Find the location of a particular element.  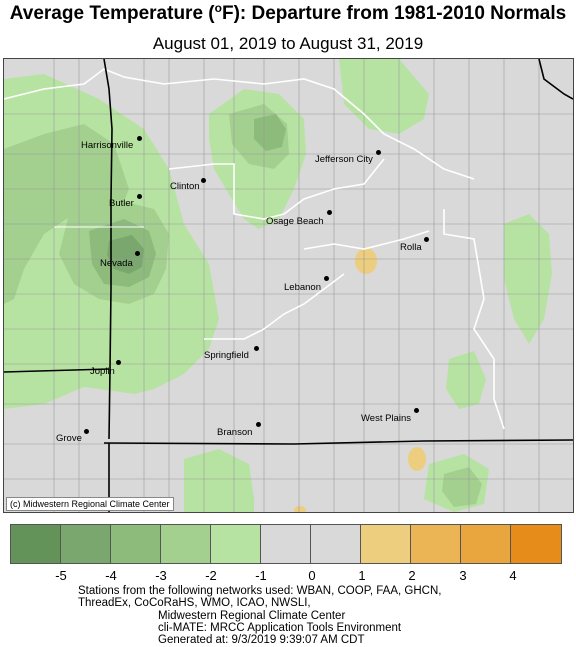

city-dot-jefferson-city is located at coordinates (378, 152).